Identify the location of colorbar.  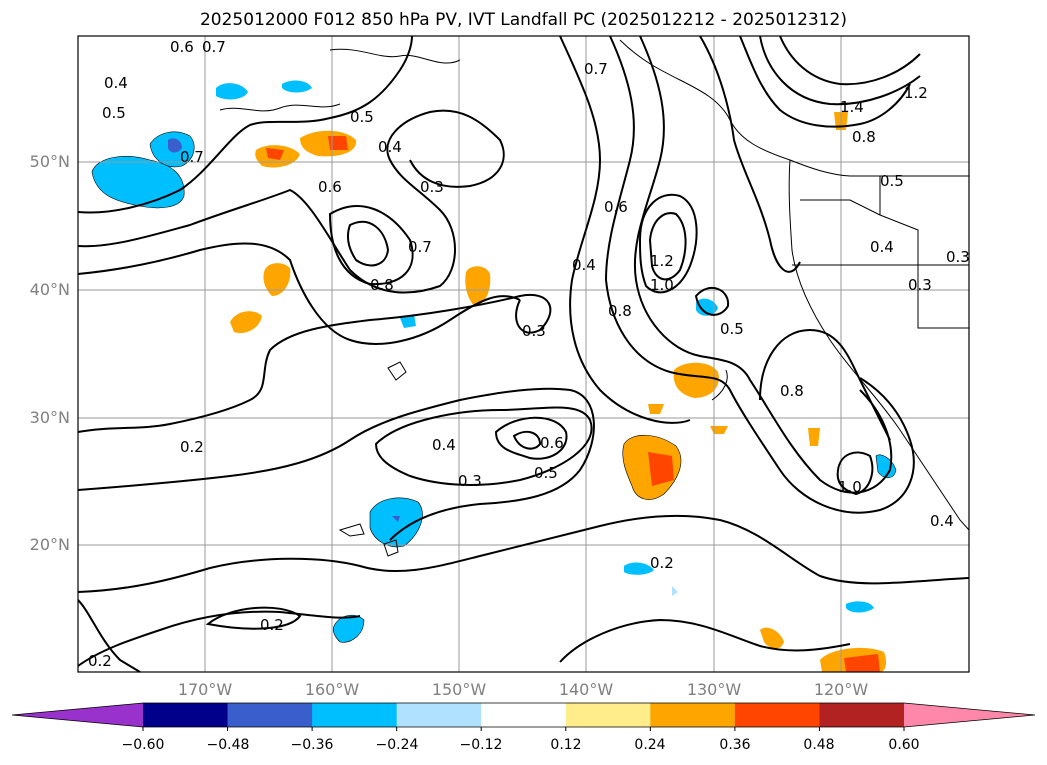
(523, 716).